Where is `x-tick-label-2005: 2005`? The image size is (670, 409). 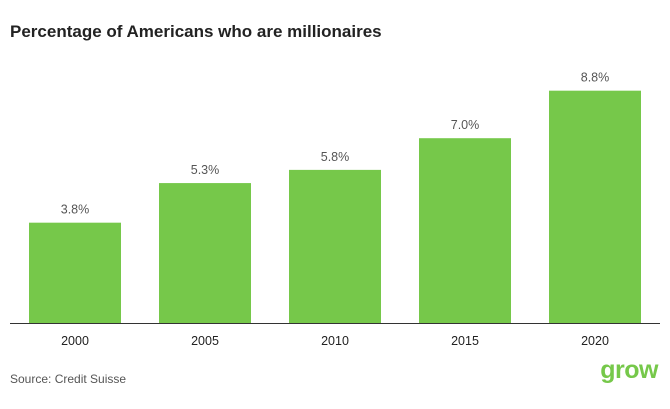
x-tick-label-2005: 2005 is located at coordinates (205, 341).